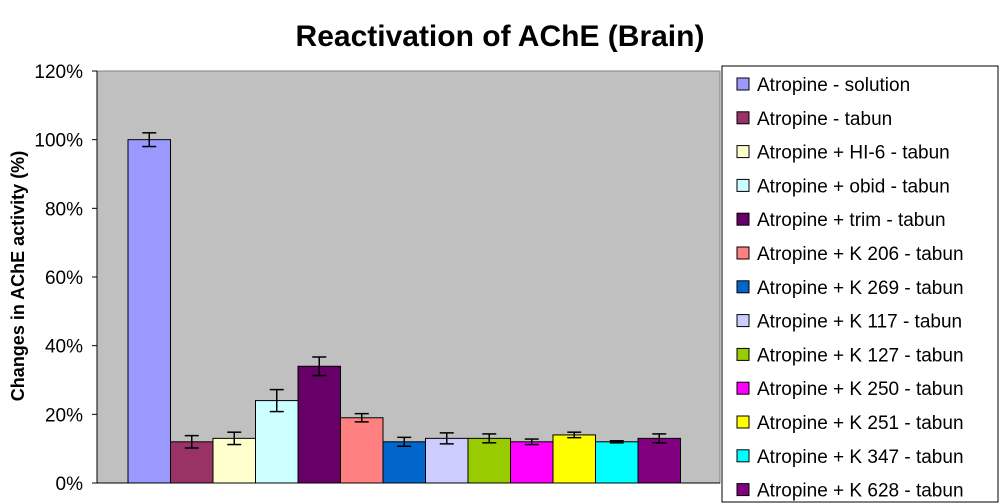  What do you see at coordinates (64, 347) in the screenshot?
I see `y-tick-label: 40%` at bounding box center [64, 347].